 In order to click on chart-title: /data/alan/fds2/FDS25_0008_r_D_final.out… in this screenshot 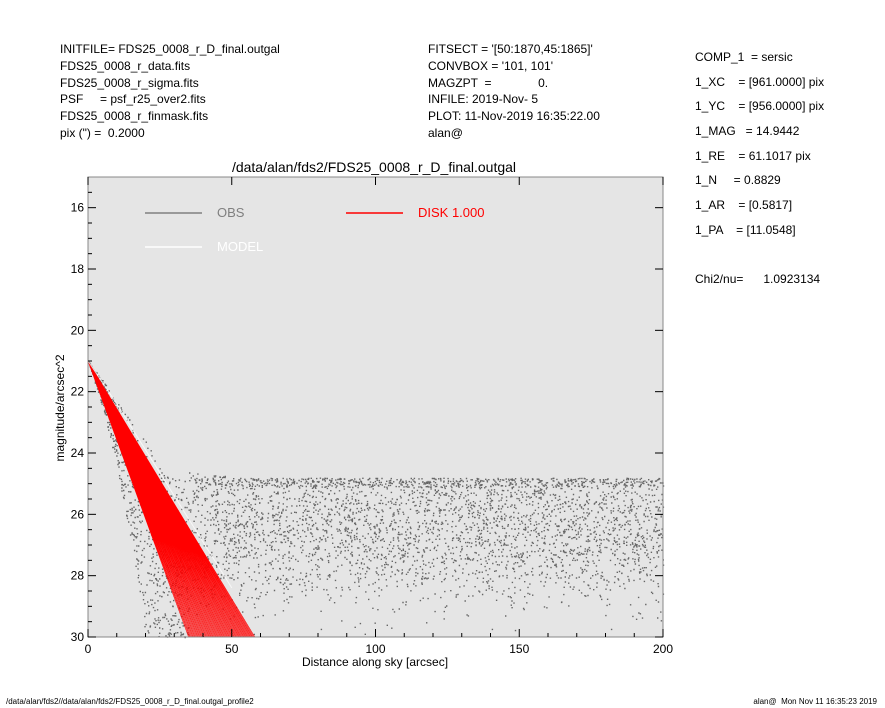, I will do `click(374, 167)`.